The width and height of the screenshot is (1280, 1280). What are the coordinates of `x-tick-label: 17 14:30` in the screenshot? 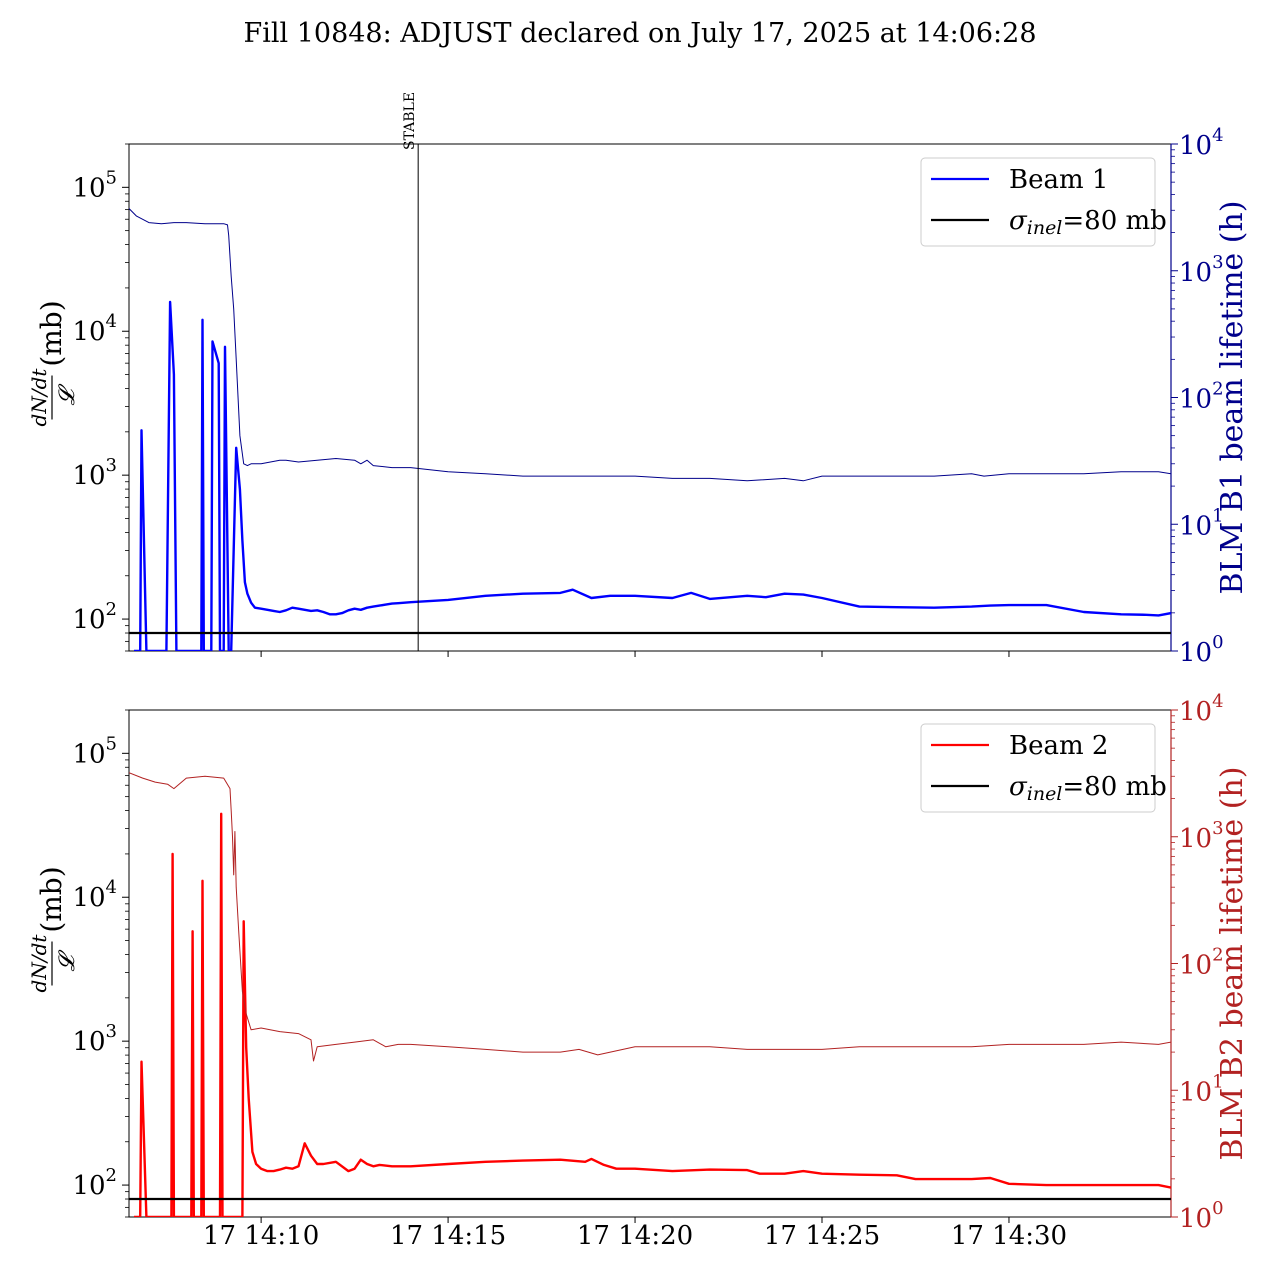 It's located at (1009, 1236).